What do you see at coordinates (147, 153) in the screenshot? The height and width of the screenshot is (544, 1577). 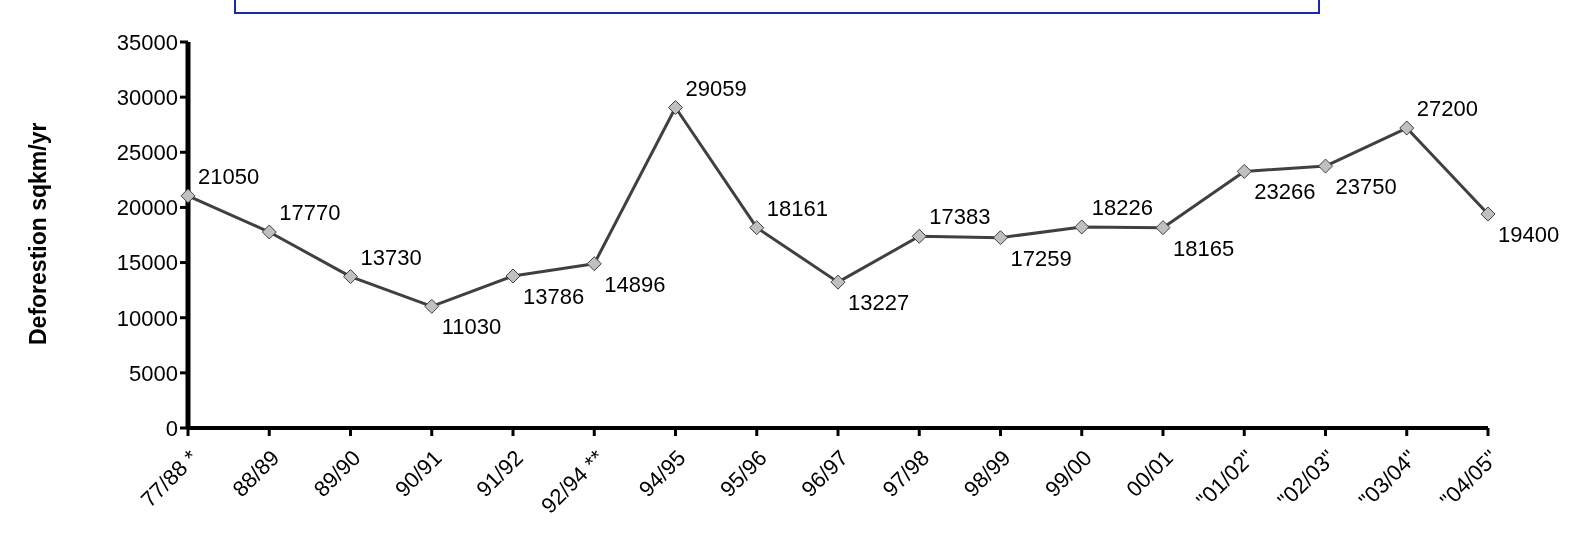 I see `y-tick-label: 25000` at bounding box center [147, 153].